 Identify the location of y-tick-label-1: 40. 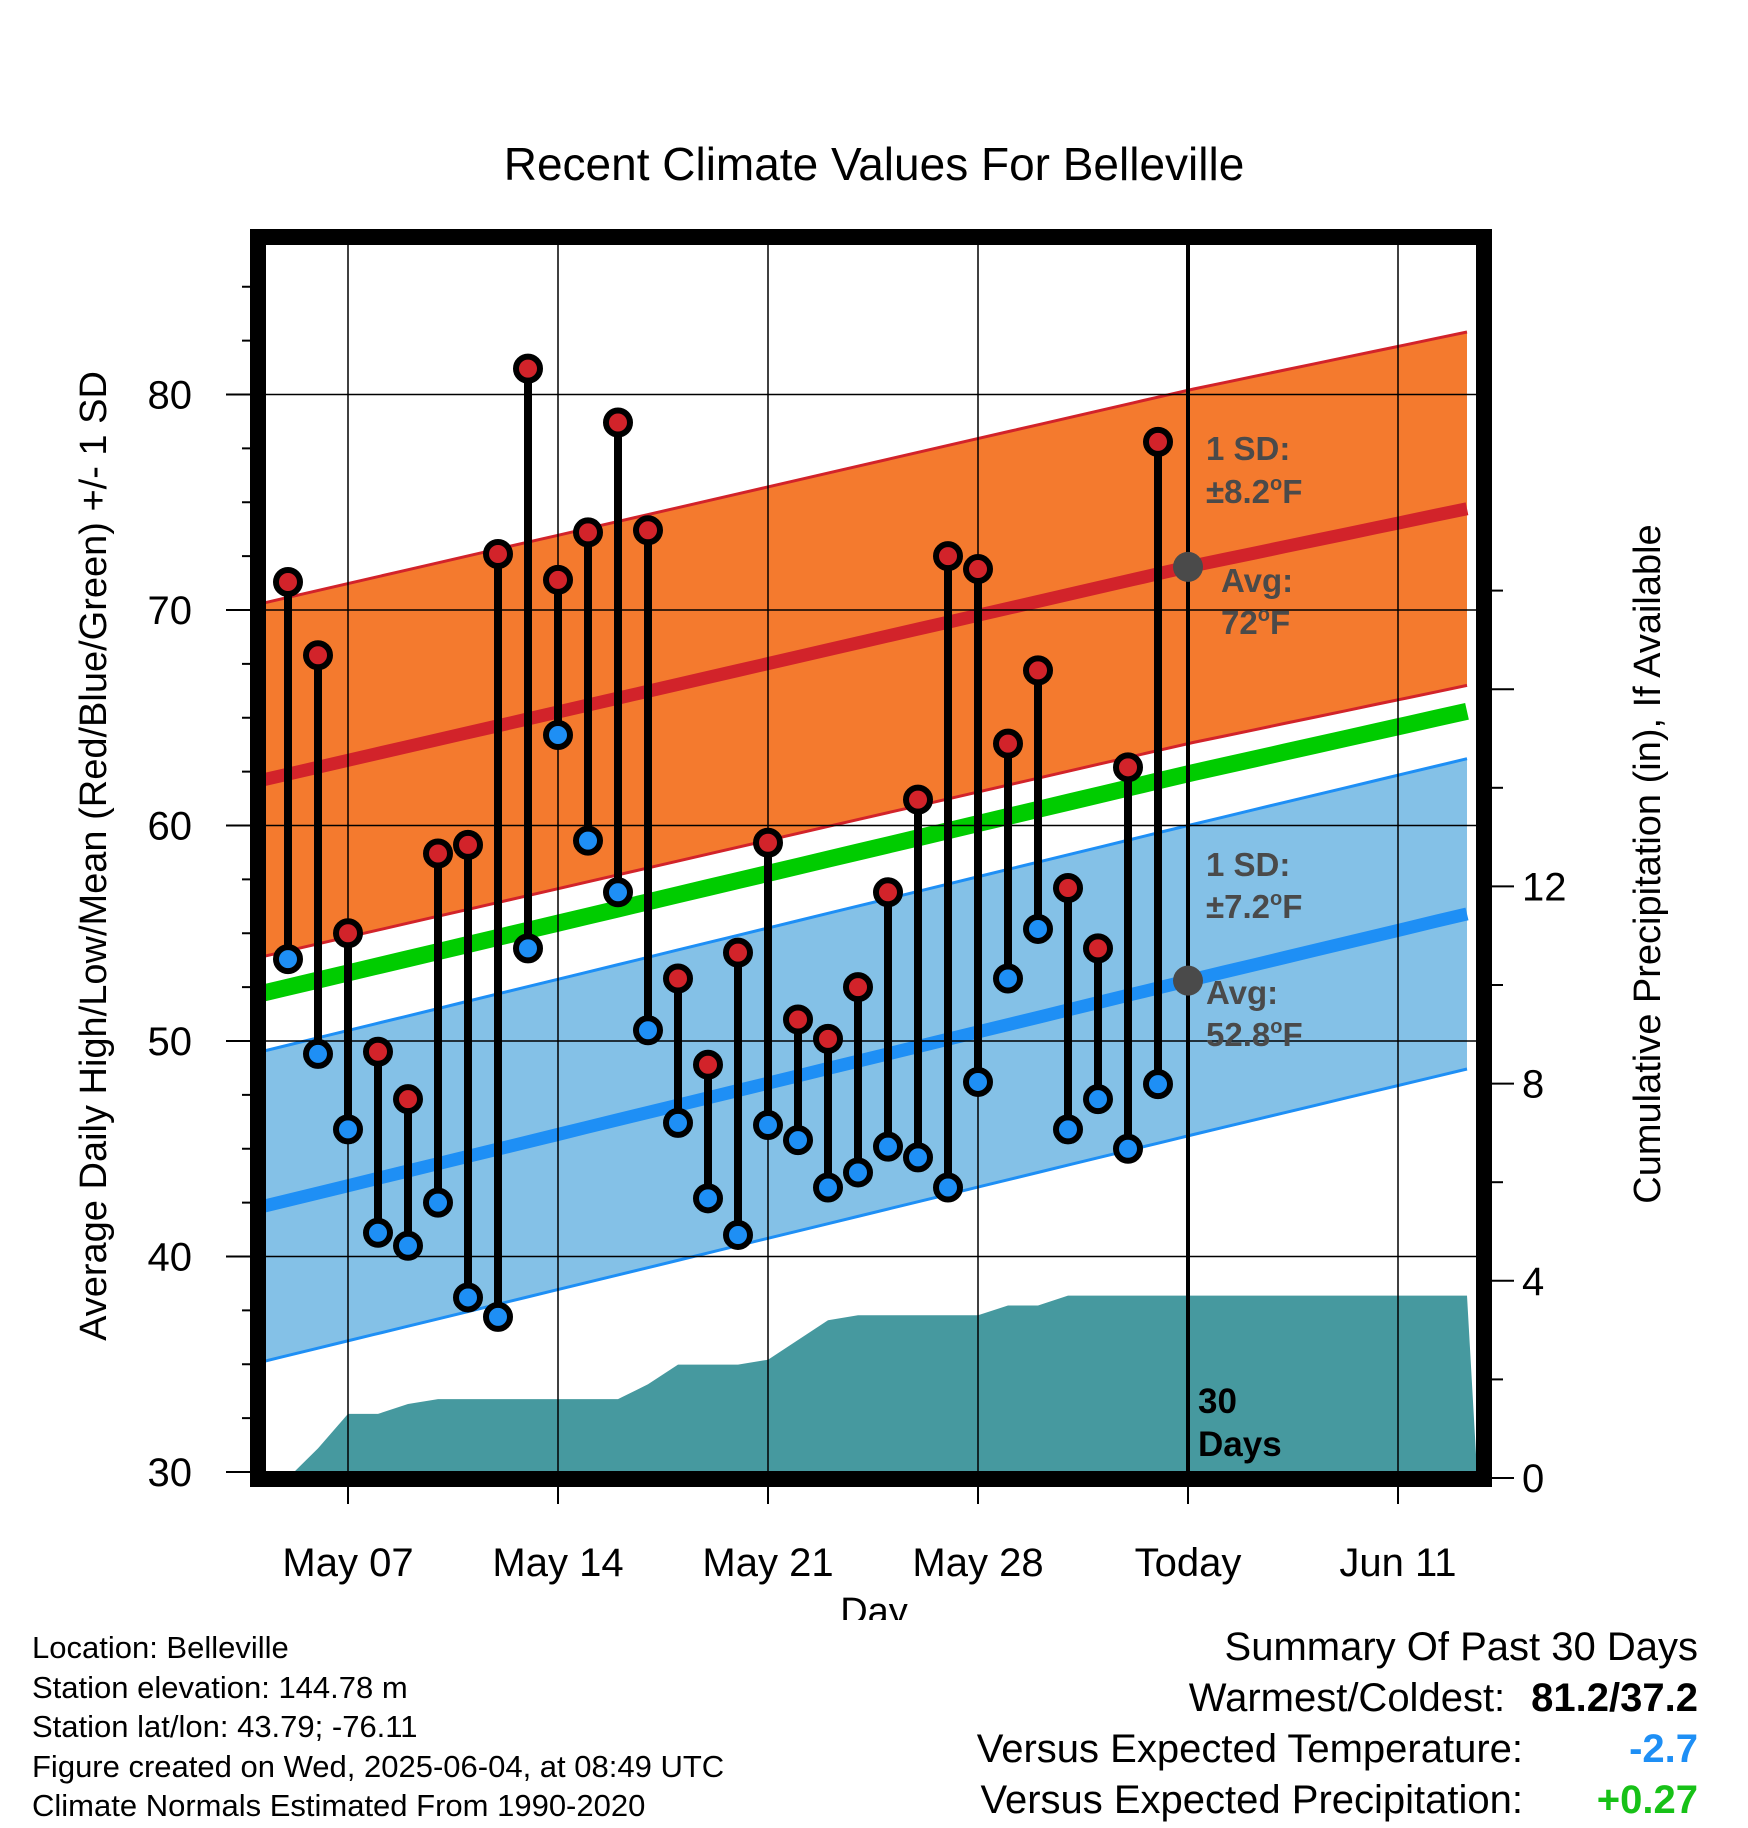
(170, 1258).